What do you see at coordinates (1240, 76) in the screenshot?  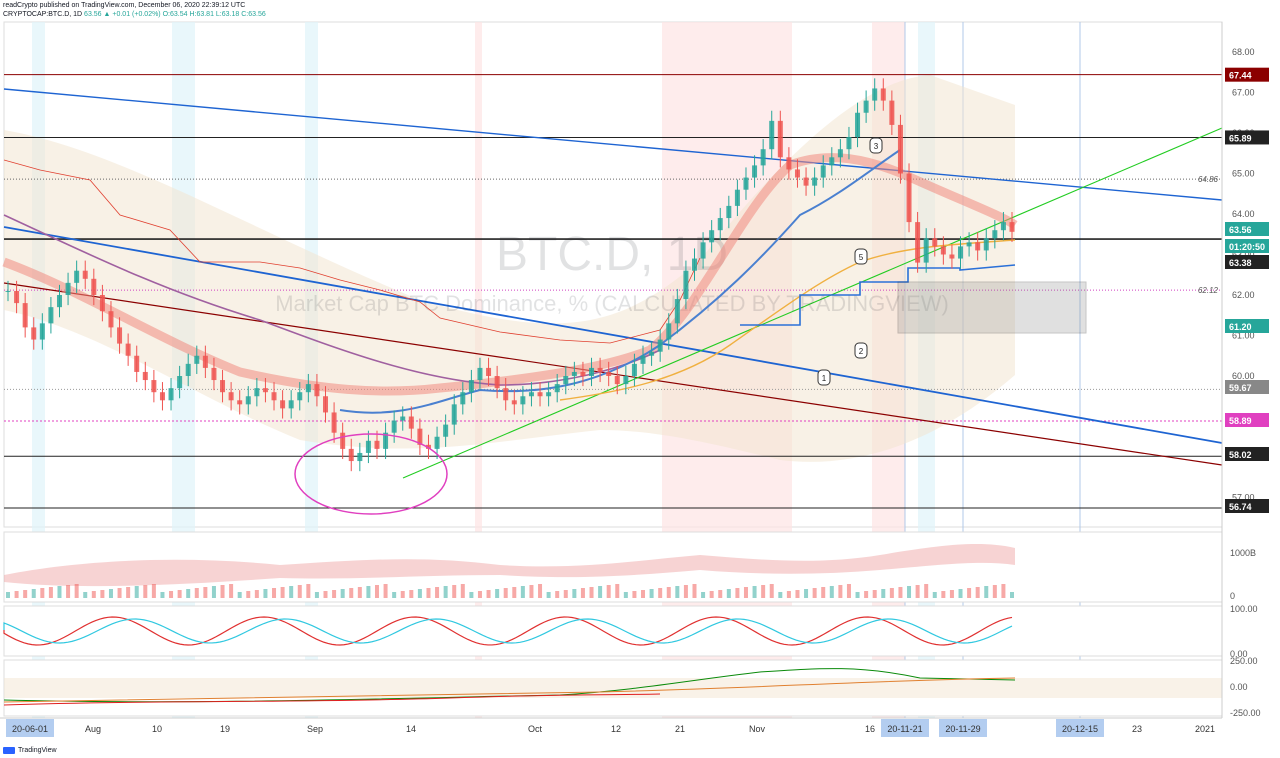 I see `price-label: 67.44` at bounding box center [1240, 76].